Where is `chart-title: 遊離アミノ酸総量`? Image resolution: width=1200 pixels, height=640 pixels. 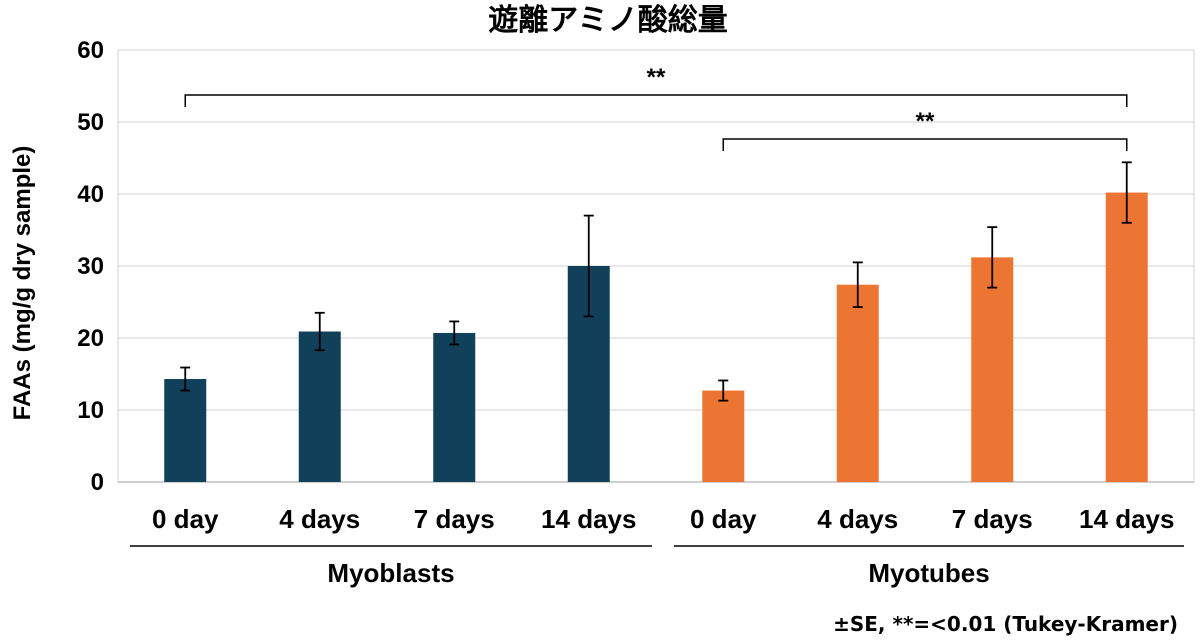 chart-title: 遊離アミノ酸総量 is located at coordinates (607, 20).